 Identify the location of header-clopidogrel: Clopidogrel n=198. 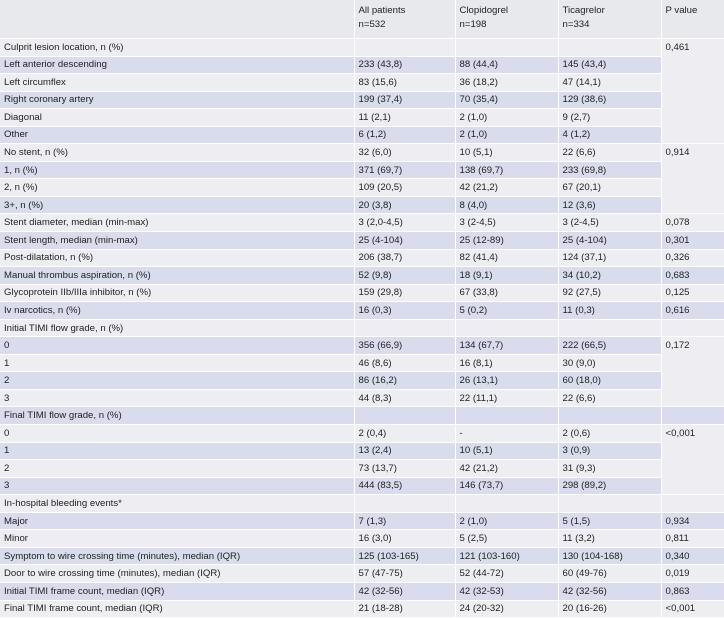
(507, 19).